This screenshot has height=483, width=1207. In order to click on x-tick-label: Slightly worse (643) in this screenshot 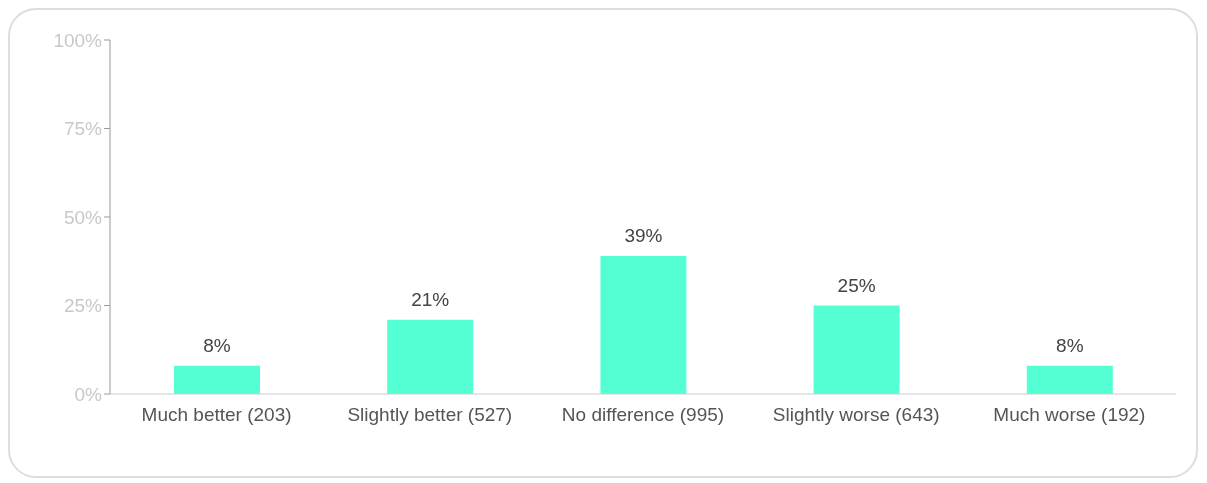, I will do `click(856, 415)`.